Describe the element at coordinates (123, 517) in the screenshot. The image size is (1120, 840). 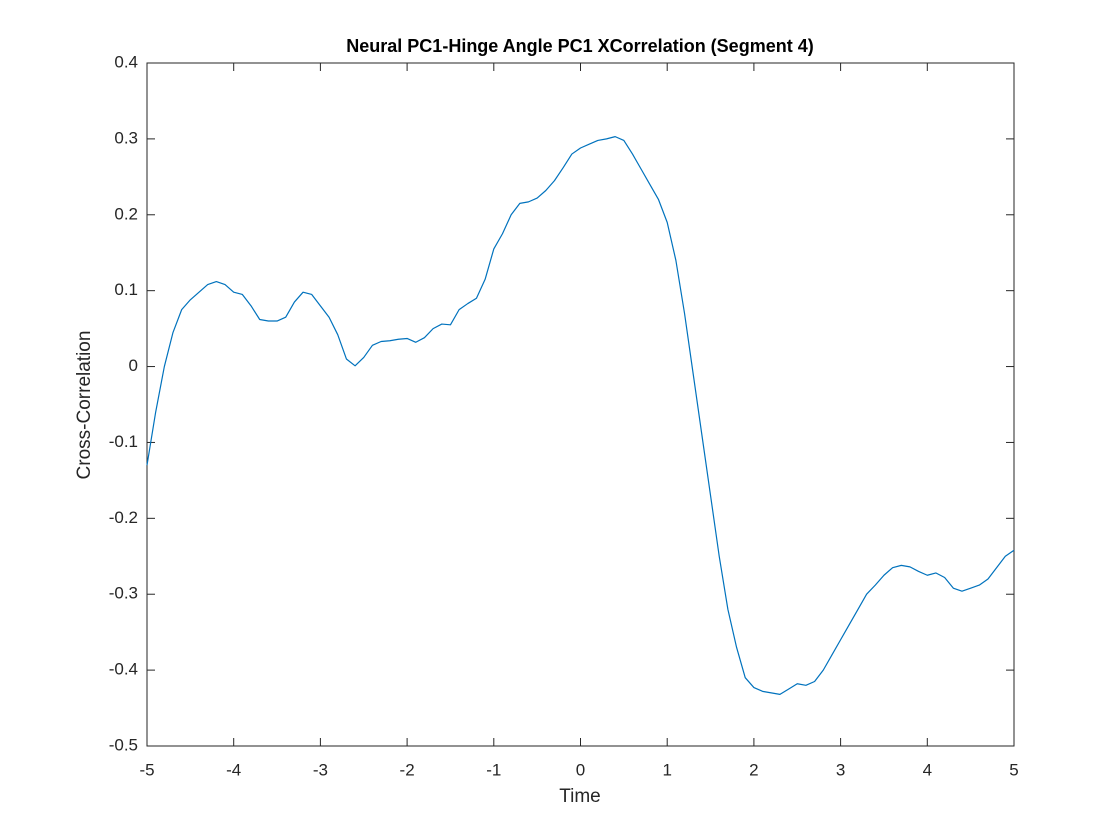
I see `y-tick-label: -0.2` at that location.